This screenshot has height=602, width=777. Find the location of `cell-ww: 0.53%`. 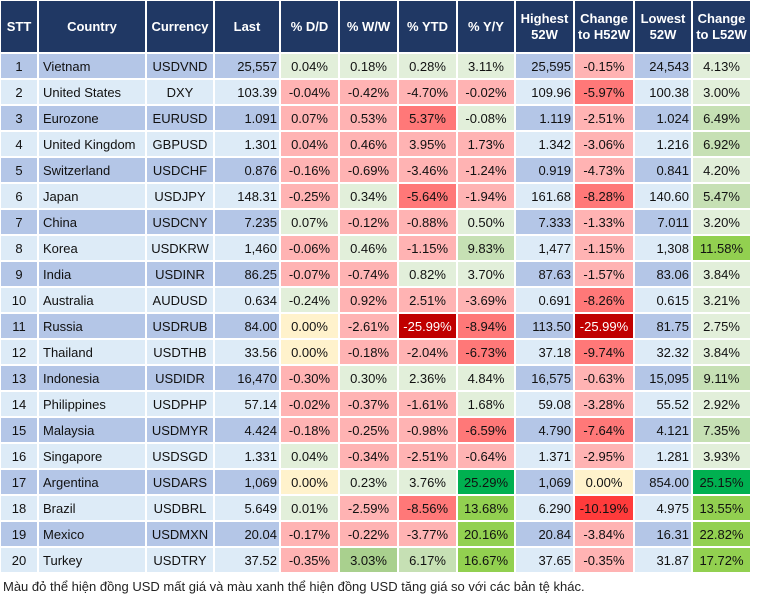

cell-ww: 0.53% is located at coordinates (368, 118).